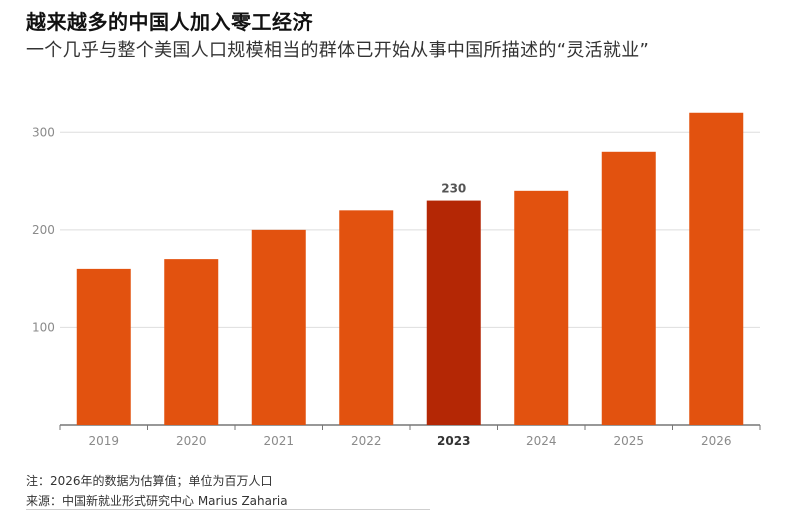  Describe the element at coordinates (149, 481) in the screenshot. I see `footer-note: 注：2026年的数据为估算值；单位为百万人口` at that location.